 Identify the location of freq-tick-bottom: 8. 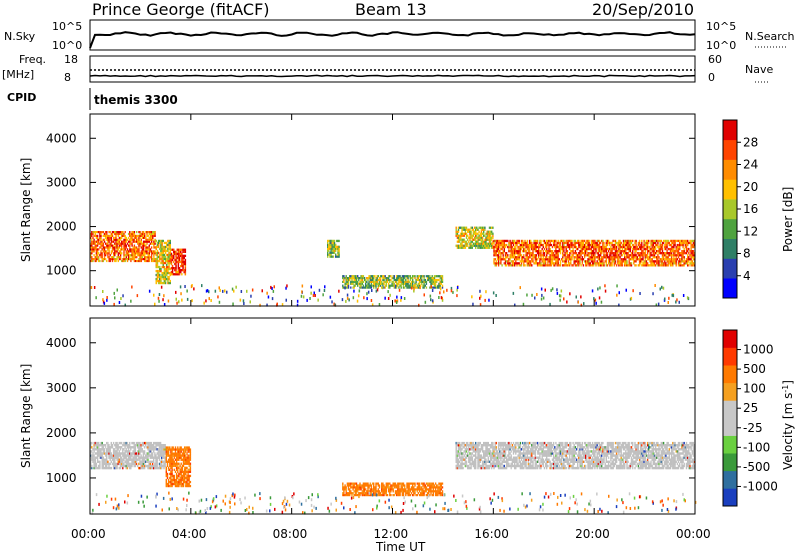
(67, 77).